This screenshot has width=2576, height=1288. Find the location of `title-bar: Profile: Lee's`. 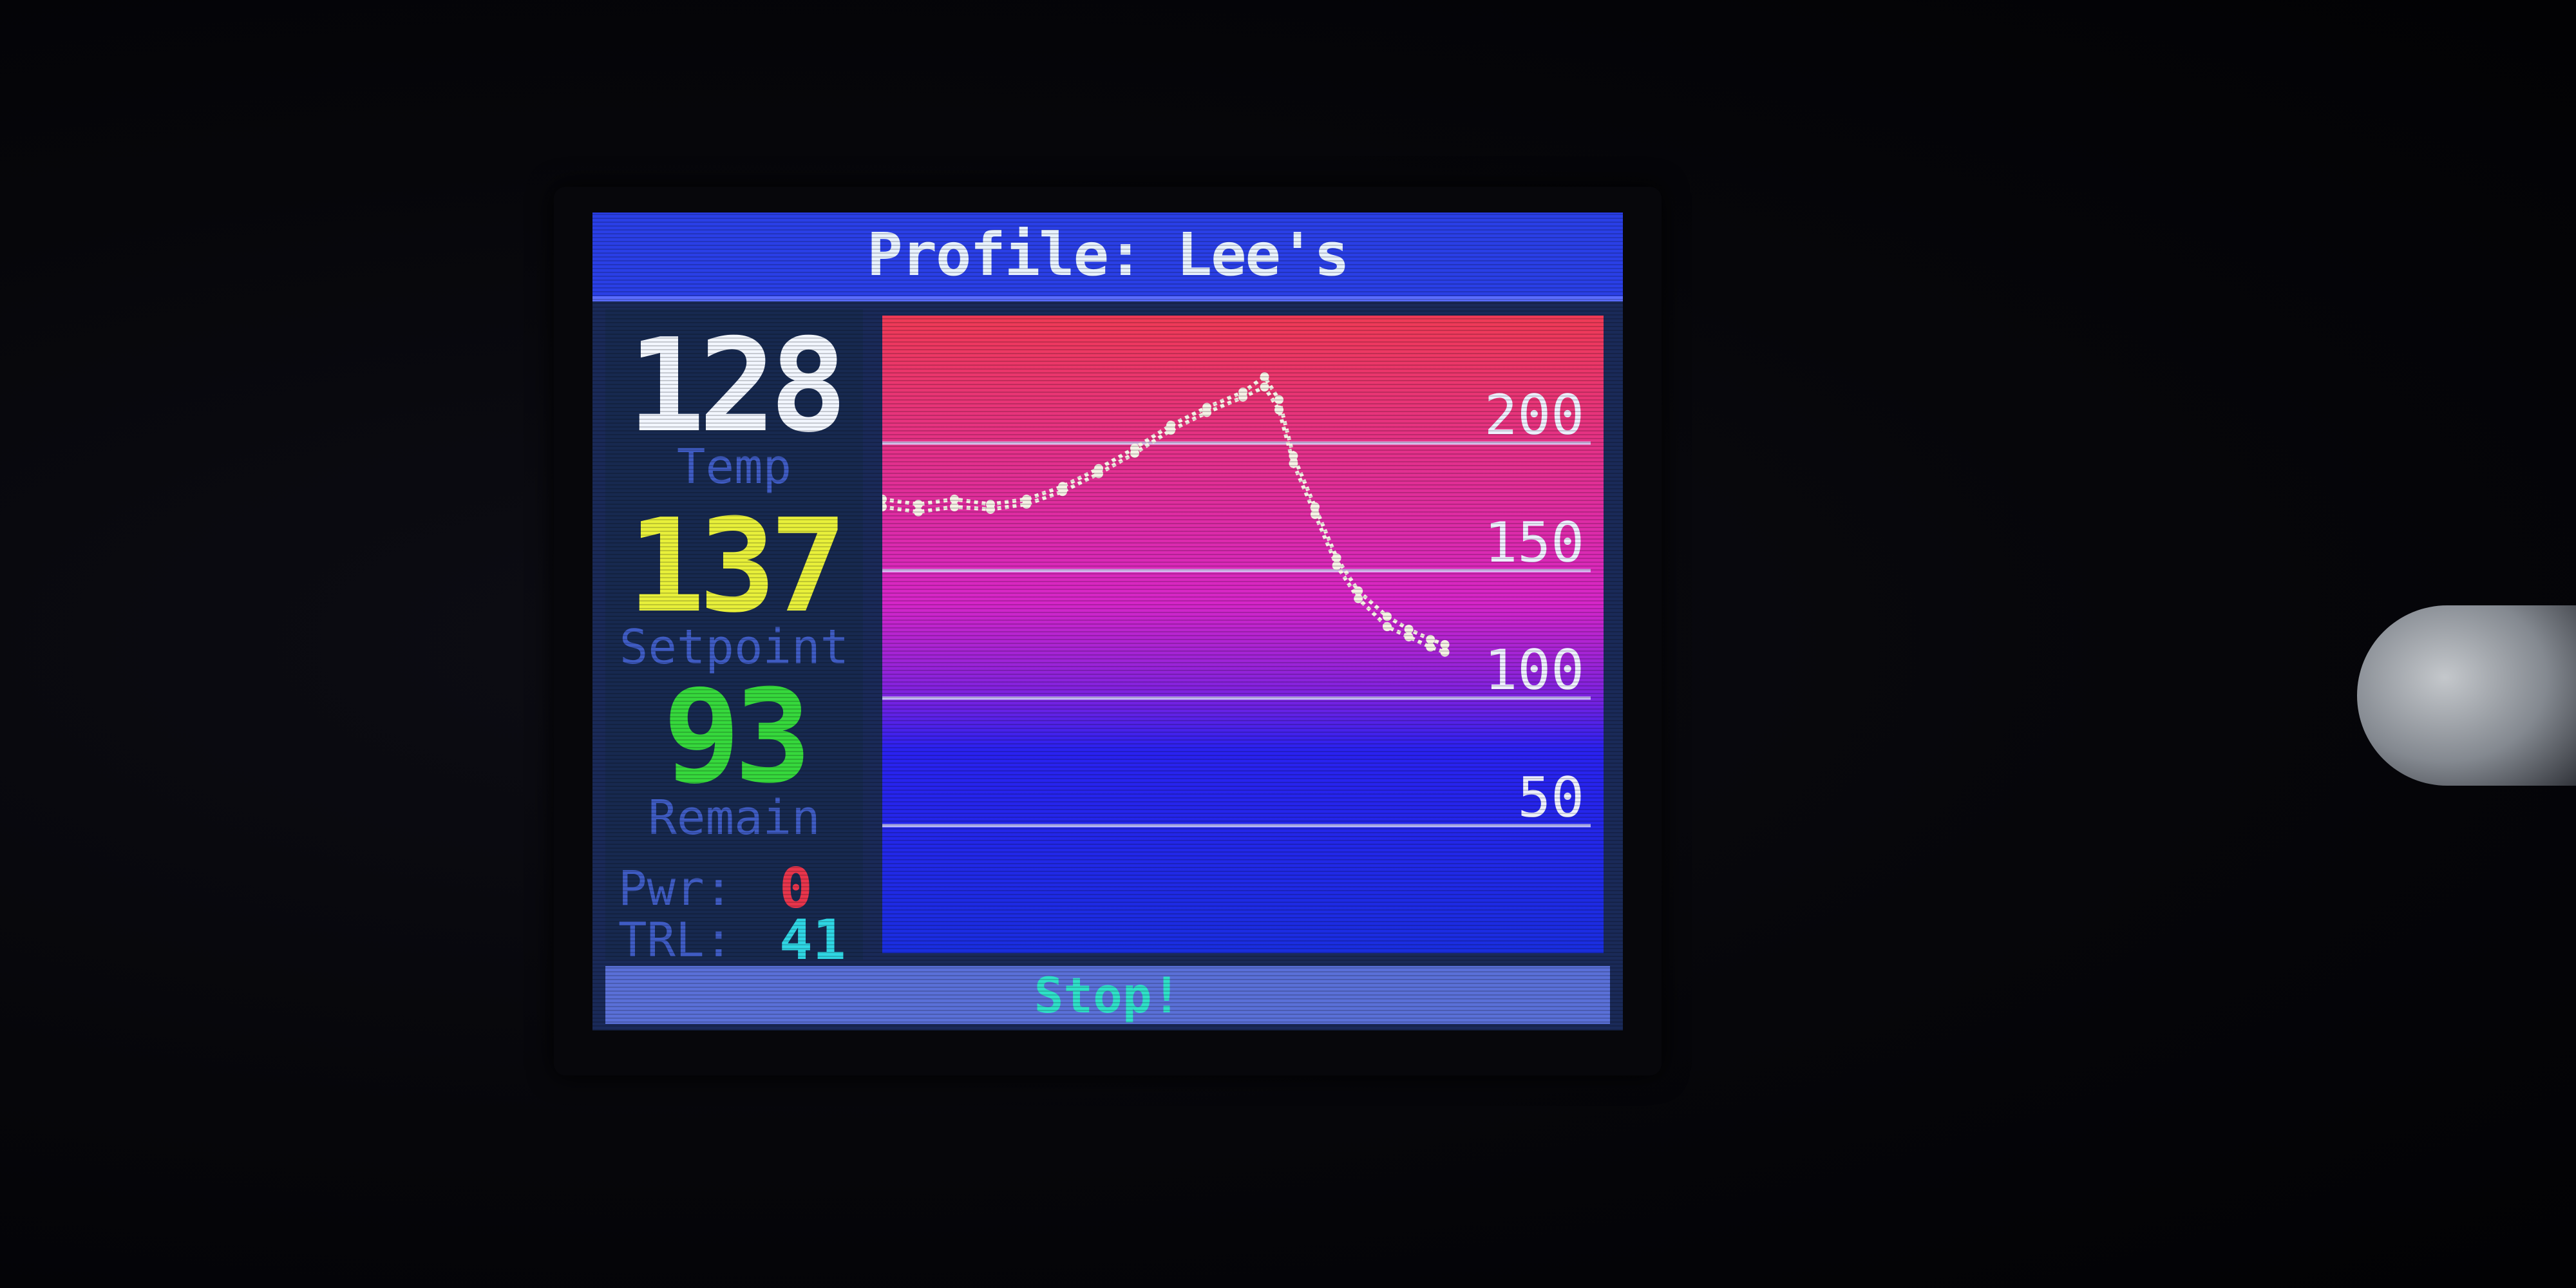

title-bar: Profile: Lee's is located at coordinates (1107, 257).